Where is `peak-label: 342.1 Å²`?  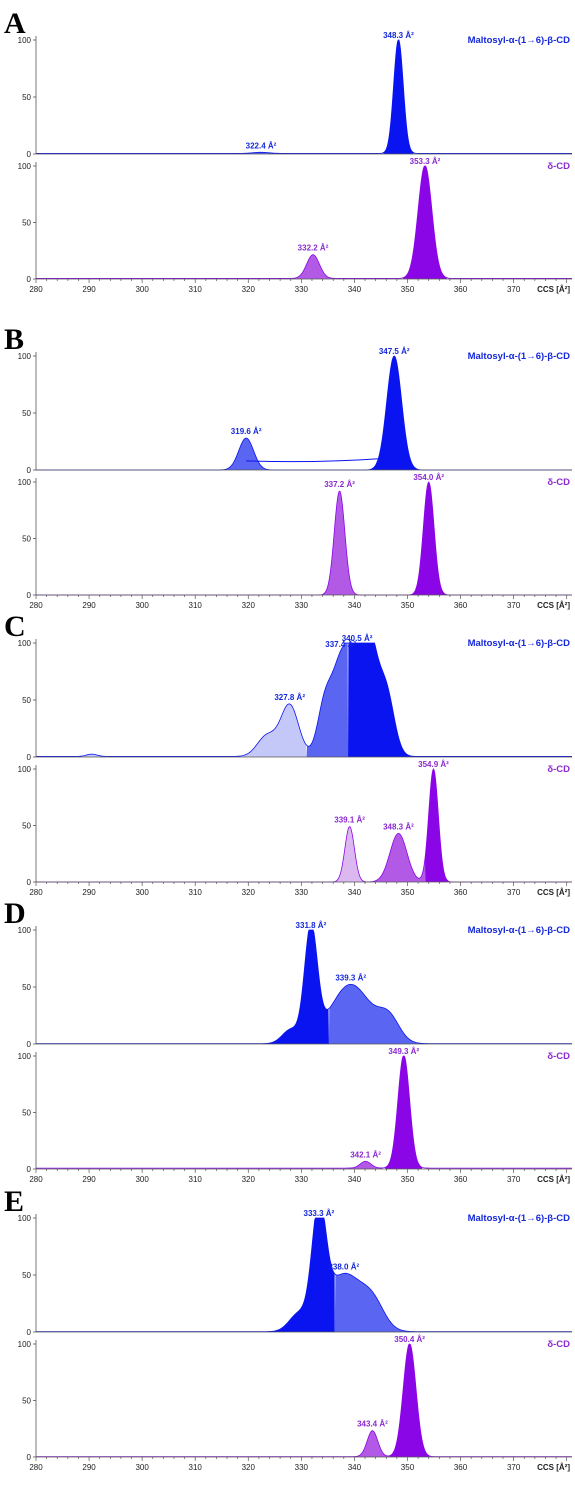 peak-label: 342.1 Å² is located at coordinates (365, 1154).